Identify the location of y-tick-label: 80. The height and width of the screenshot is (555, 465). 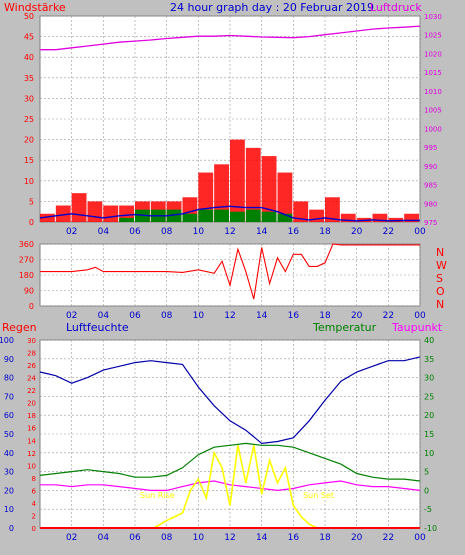
(9, 378).